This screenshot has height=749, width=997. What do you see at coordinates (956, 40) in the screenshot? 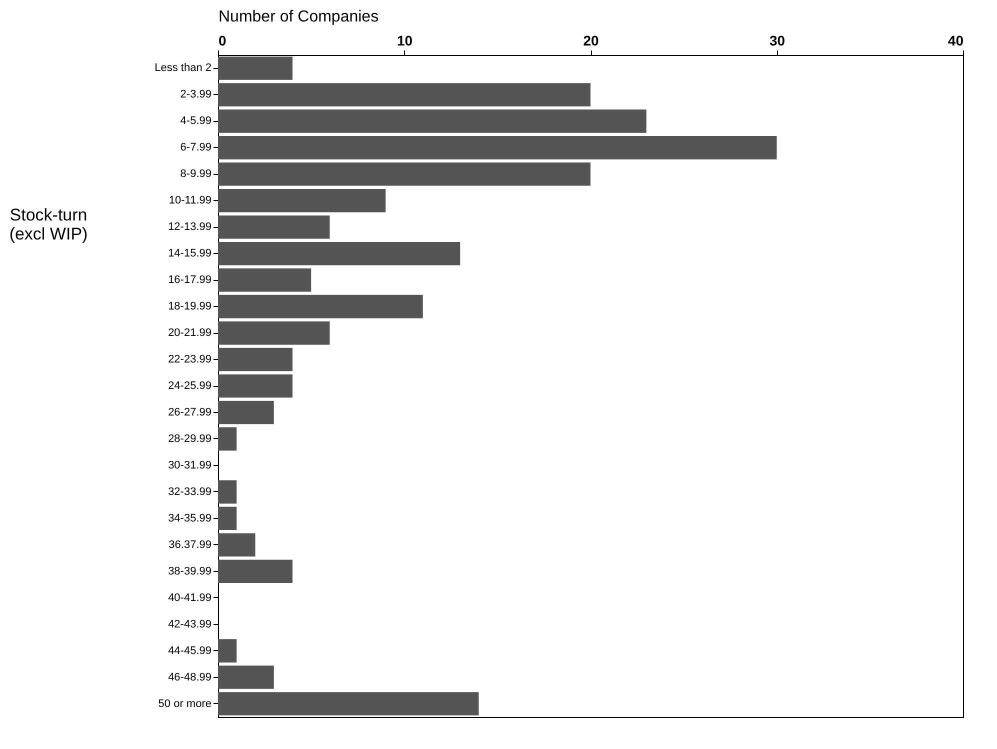
I see `x-tick-label: 40` at bounding box center [956, 40].